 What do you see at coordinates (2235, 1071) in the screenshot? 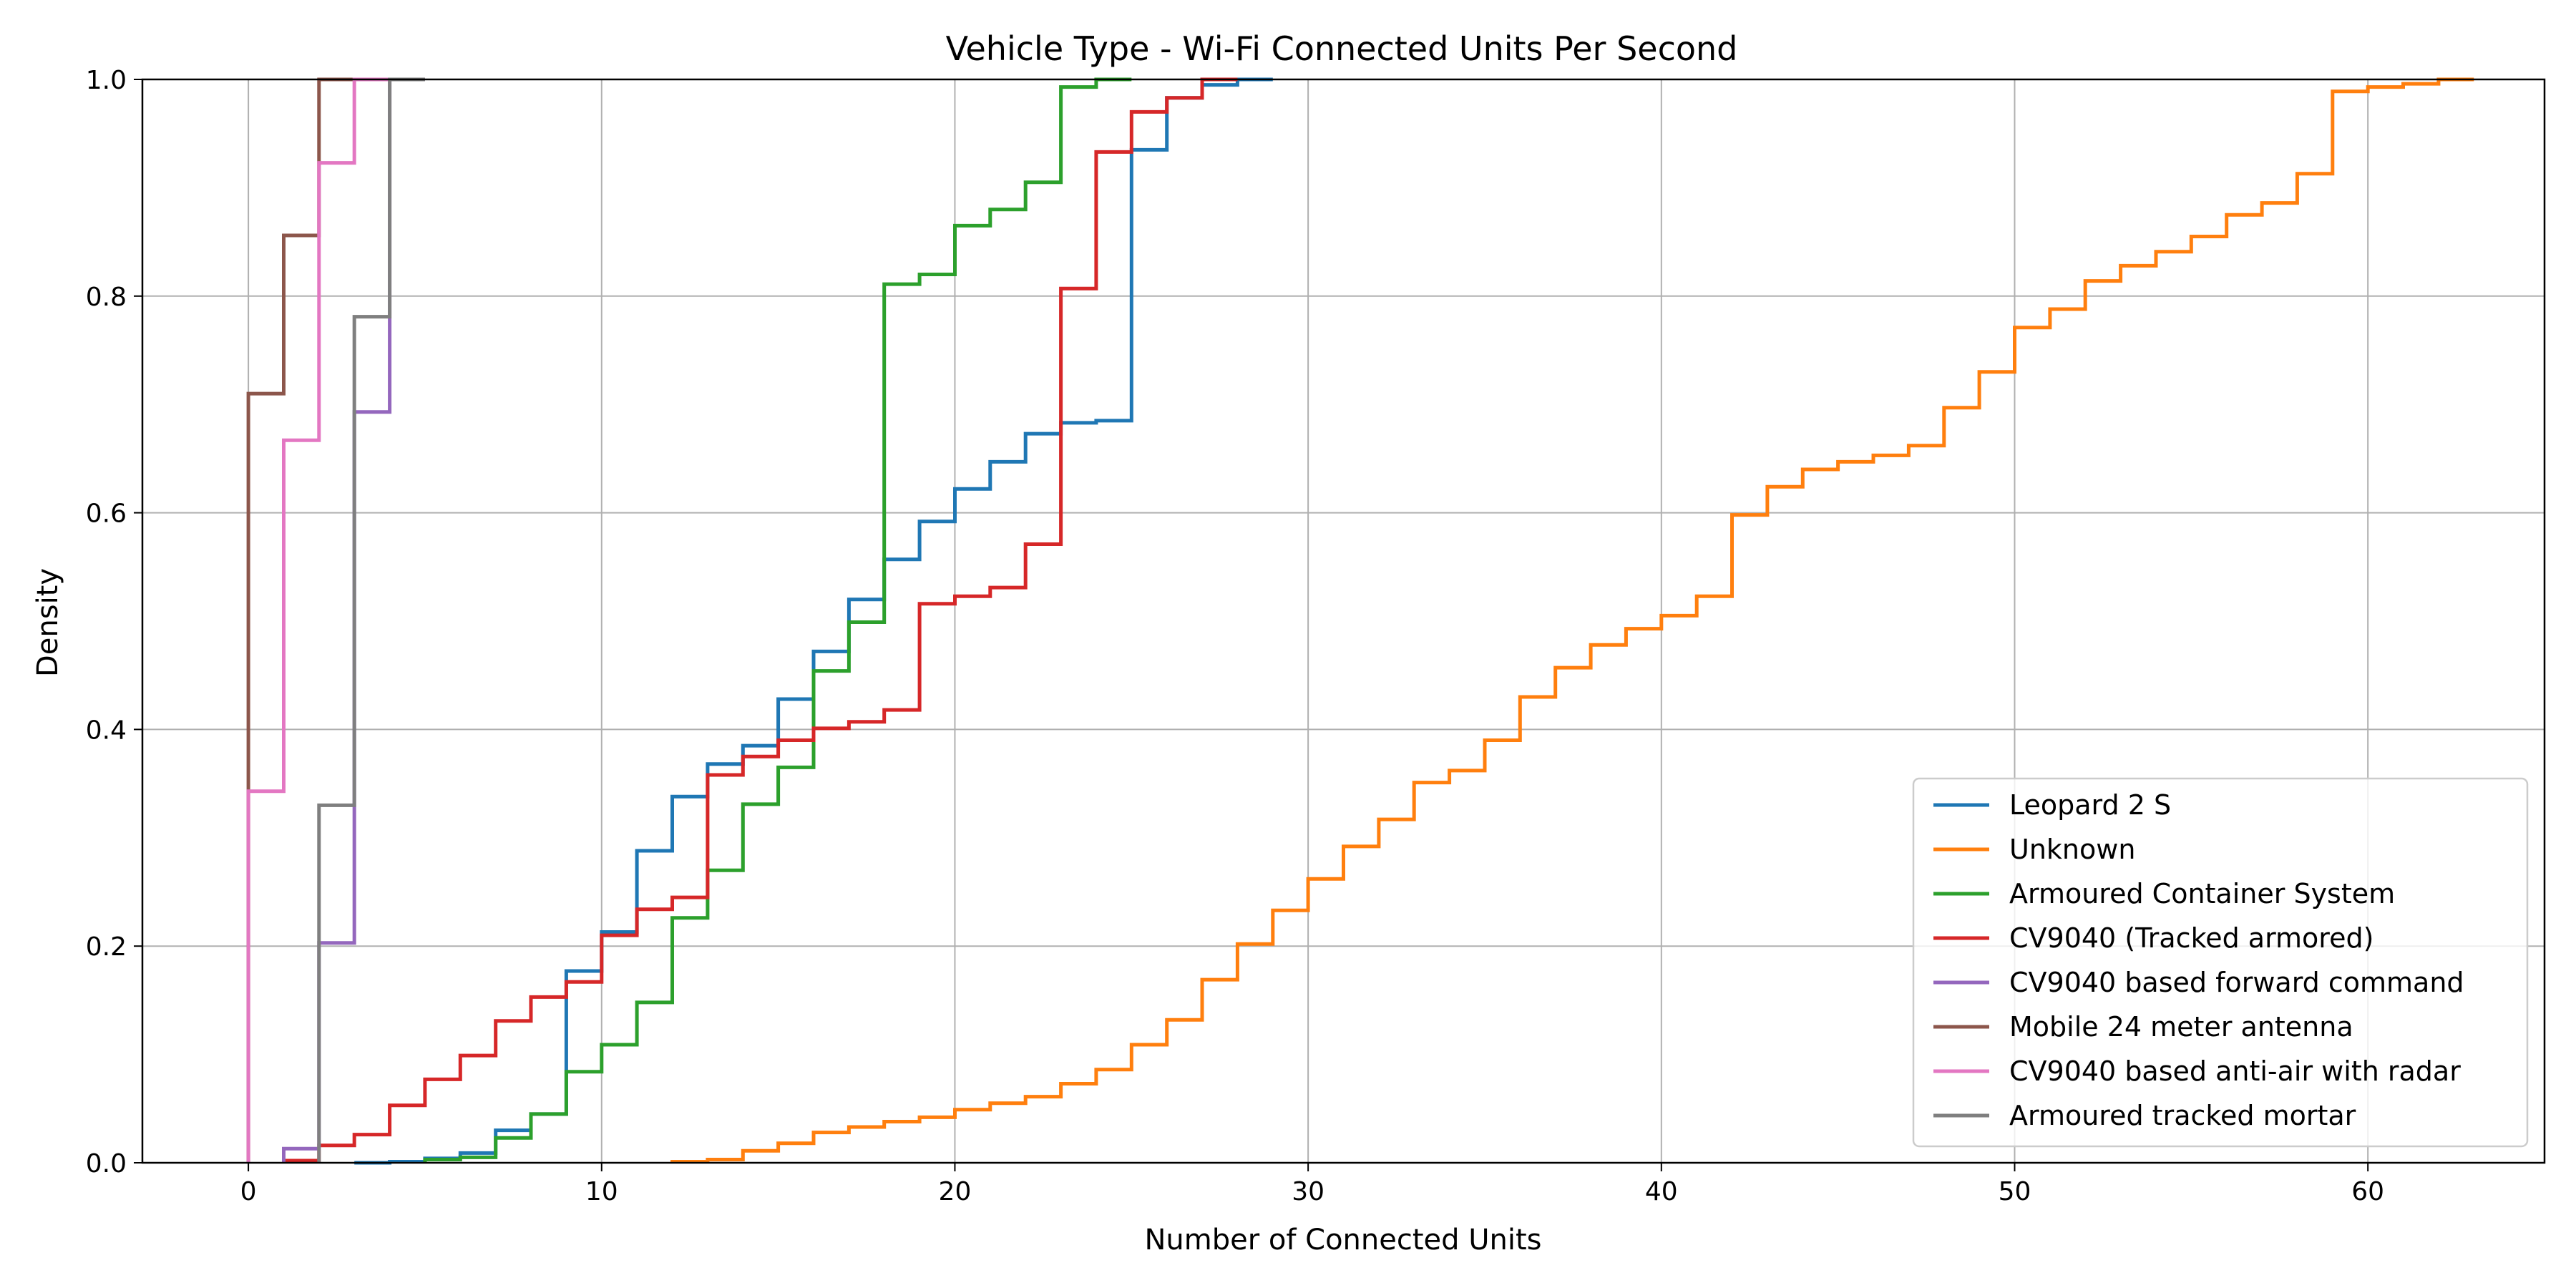
I see `legend-label: CV9040 based anti-air with radar` at bounding box center [2235, 1071].